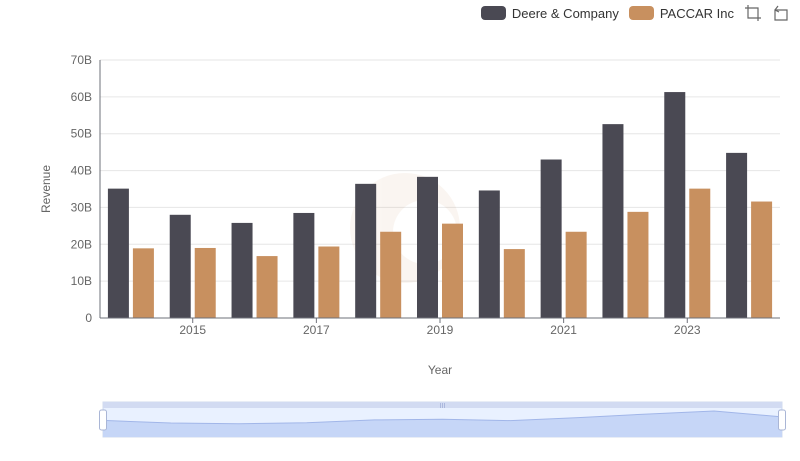  What do you see at coordinates (81, 171) in the screenshot?
I see `y-tick-label: 40B` at bounding box center [81, 171].